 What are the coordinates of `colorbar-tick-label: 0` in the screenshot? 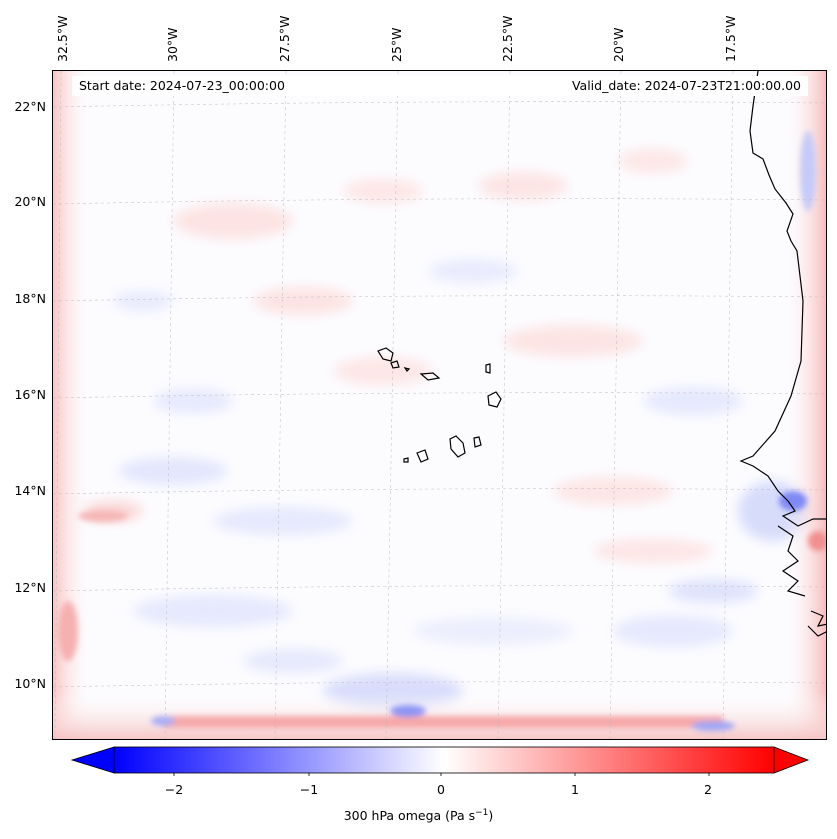 It's located at (441, 789).